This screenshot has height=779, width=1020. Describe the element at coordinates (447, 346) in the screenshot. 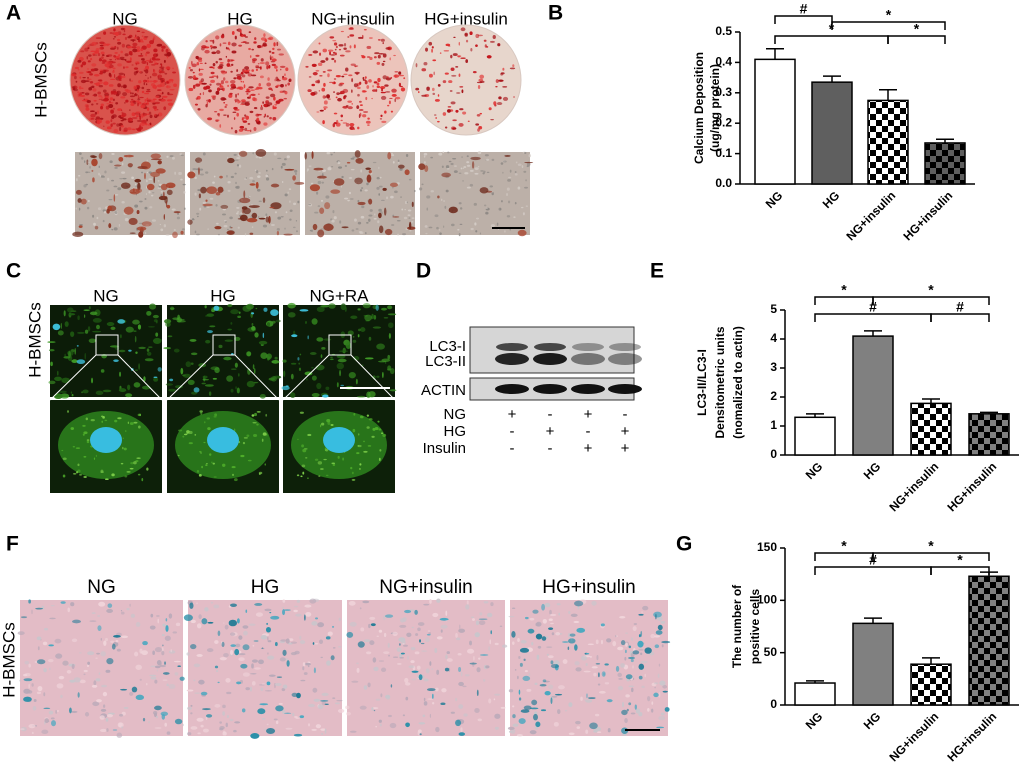

I see `band-label: LC3-I` at that location.